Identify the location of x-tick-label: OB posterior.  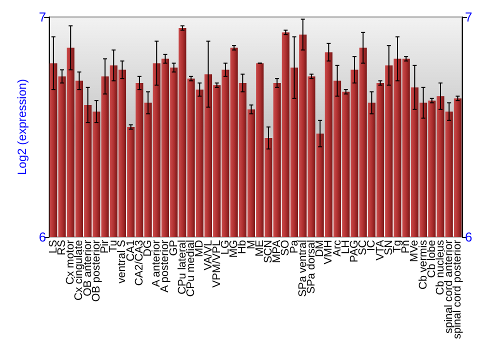
(96, 271).